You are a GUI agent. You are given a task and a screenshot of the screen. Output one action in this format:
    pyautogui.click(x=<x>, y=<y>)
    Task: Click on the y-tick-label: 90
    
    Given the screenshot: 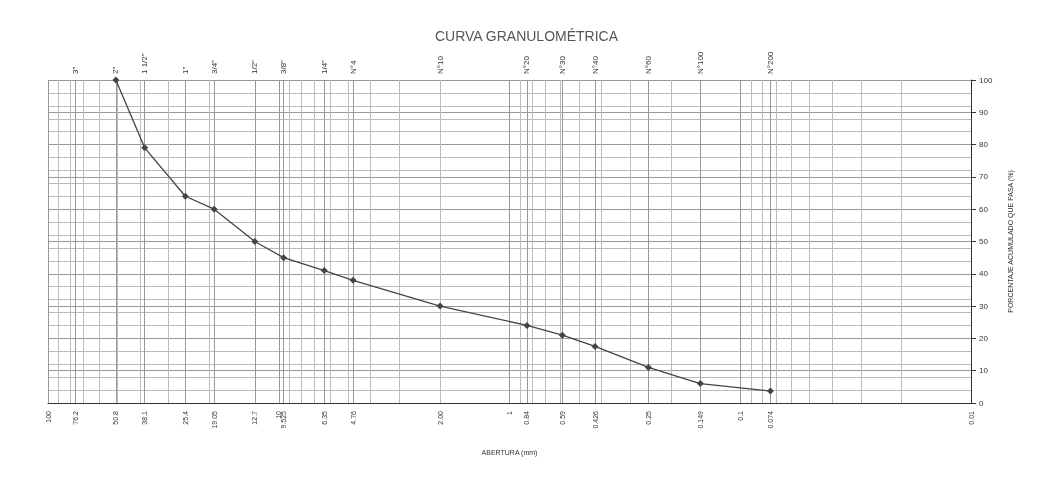 What is the action you would take?
    pyautogui.click(x=984, y=112)
    